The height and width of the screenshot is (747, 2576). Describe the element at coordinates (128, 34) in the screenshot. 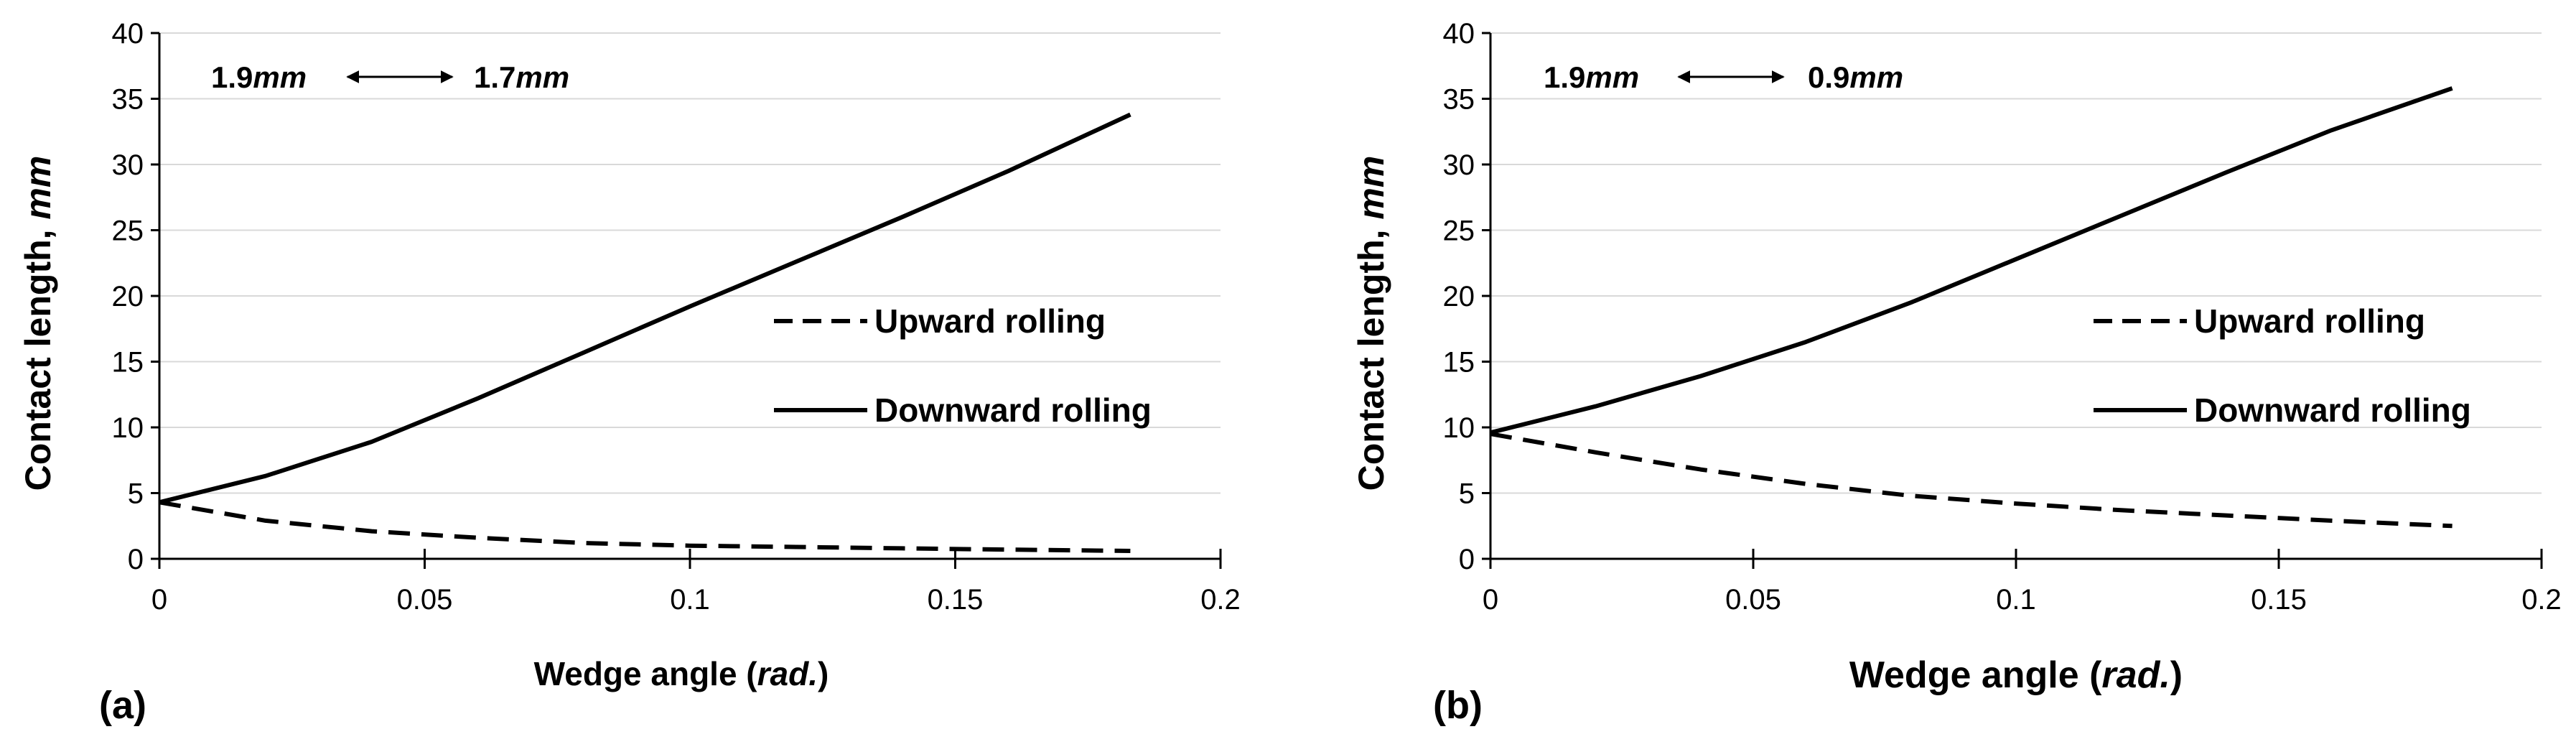

I see `chart-a-y-tick-label: 40` at that location.